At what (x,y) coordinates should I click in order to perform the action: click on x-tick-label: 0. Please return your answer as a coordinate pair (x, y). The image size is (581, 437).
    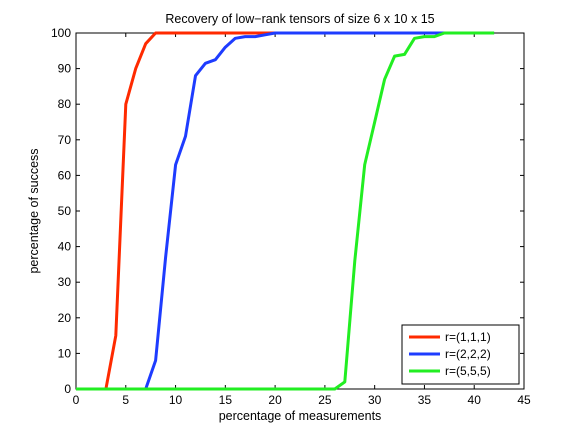
    Looking at the image, I should click on (76, 400).